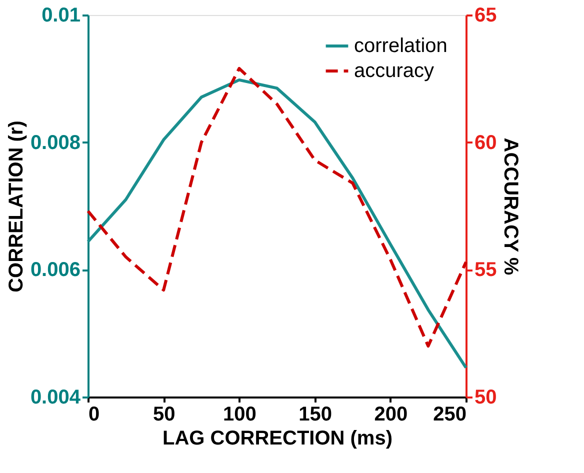 The image size is (584, 473). Describe the element at coordinates (55, 143) in the screenshot. I see `y-tick-label: 0.008` at that location.